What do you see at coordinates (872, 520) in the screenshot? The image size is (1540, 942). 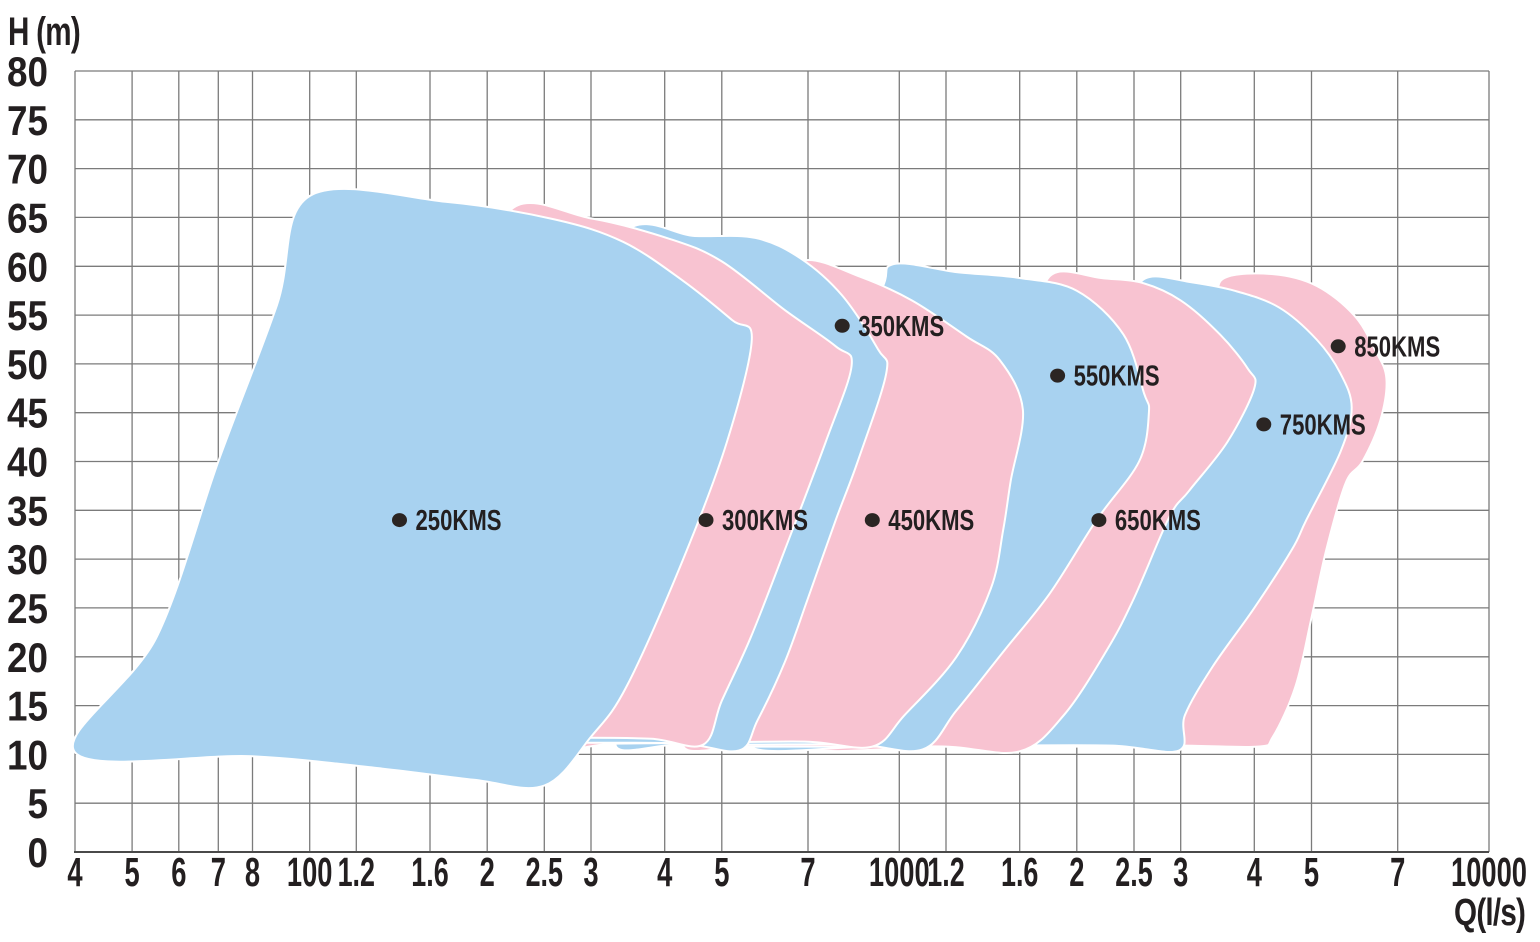 I see `model-dot-450kms` at bounding box center [872, 520].